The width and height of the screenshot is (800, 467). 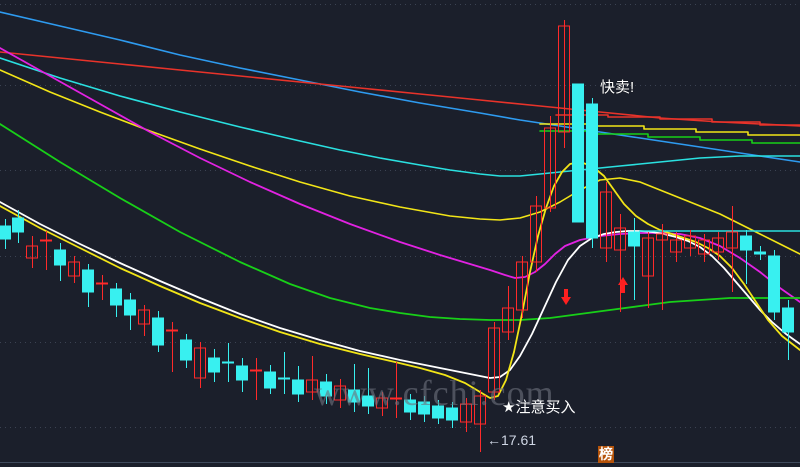 I want to click on down-arrow-marker, so click(x=566, y=297).